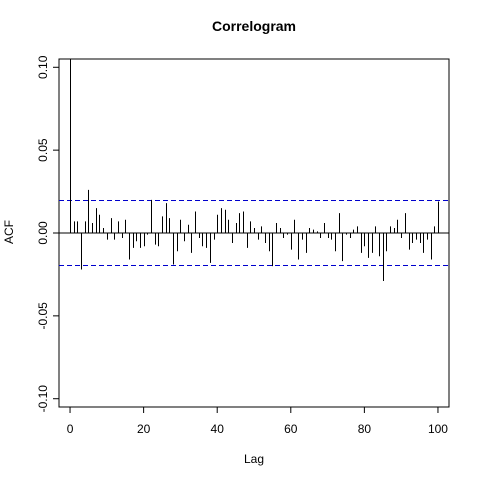 This screenshot has height=480, width=480. What do you see at coordinates (43, 399) in the screenshot?
I see `y-tick-label: -0.10` at bounding box center [43, 399].